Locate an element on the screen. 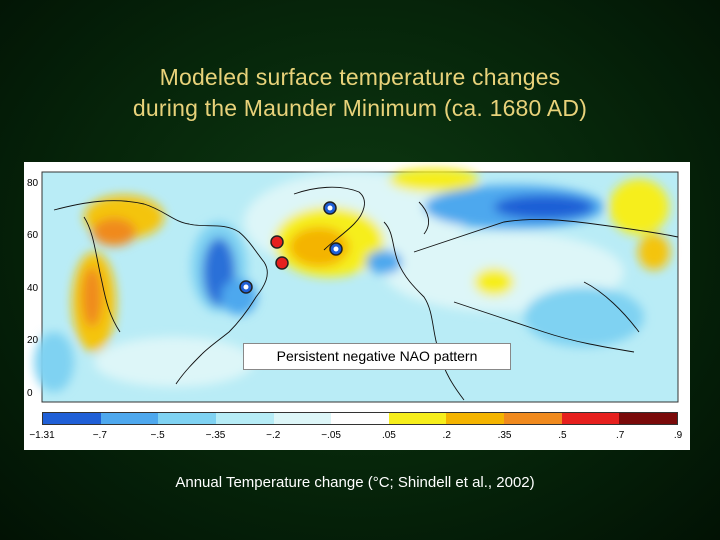 This screenshot has height=540, width=720. colorbar-tick-label: .05 is located at coordinates (388, 435).